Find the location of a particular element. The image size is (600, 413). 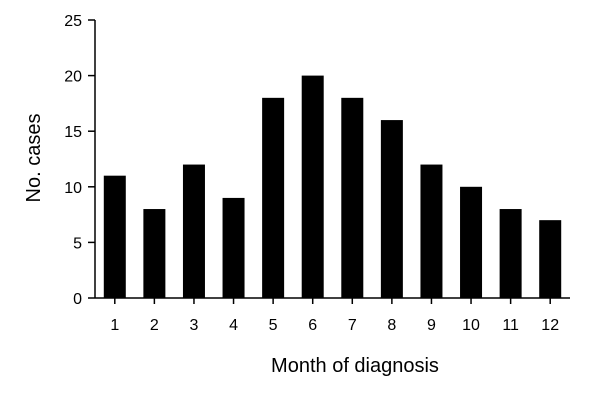

y-axis: 0 5 10 15 20 25 is located at coordinates (80, 160).